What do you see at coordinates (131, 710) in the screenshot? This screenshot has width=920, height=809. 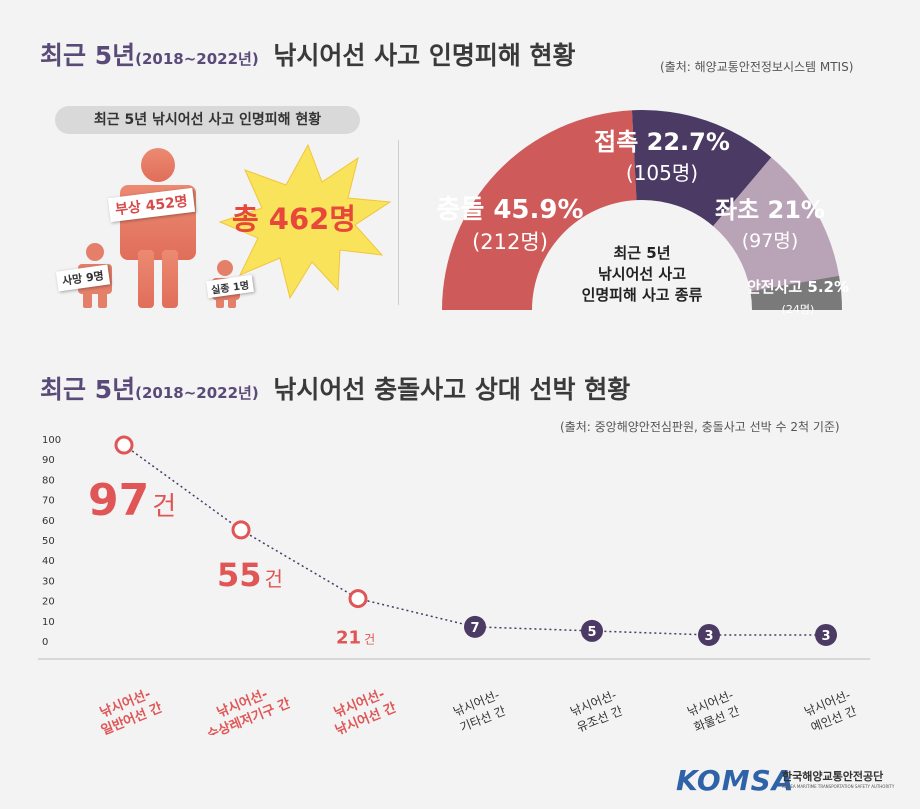 I see `category-label-0: 낚시어선-일반어선 간` at bounding box center [131, 710].